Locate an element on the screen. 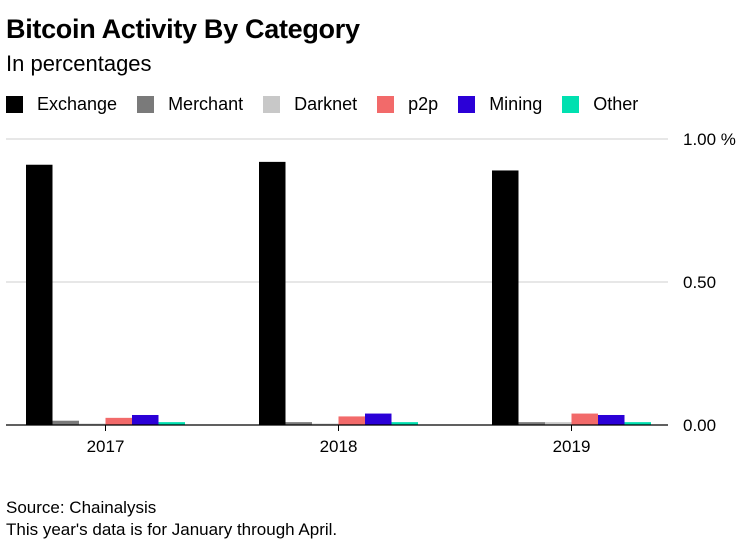 This screenshot has height=547, width=742. legend-item-merchant: Merchant is located at coordinates (190, 104).